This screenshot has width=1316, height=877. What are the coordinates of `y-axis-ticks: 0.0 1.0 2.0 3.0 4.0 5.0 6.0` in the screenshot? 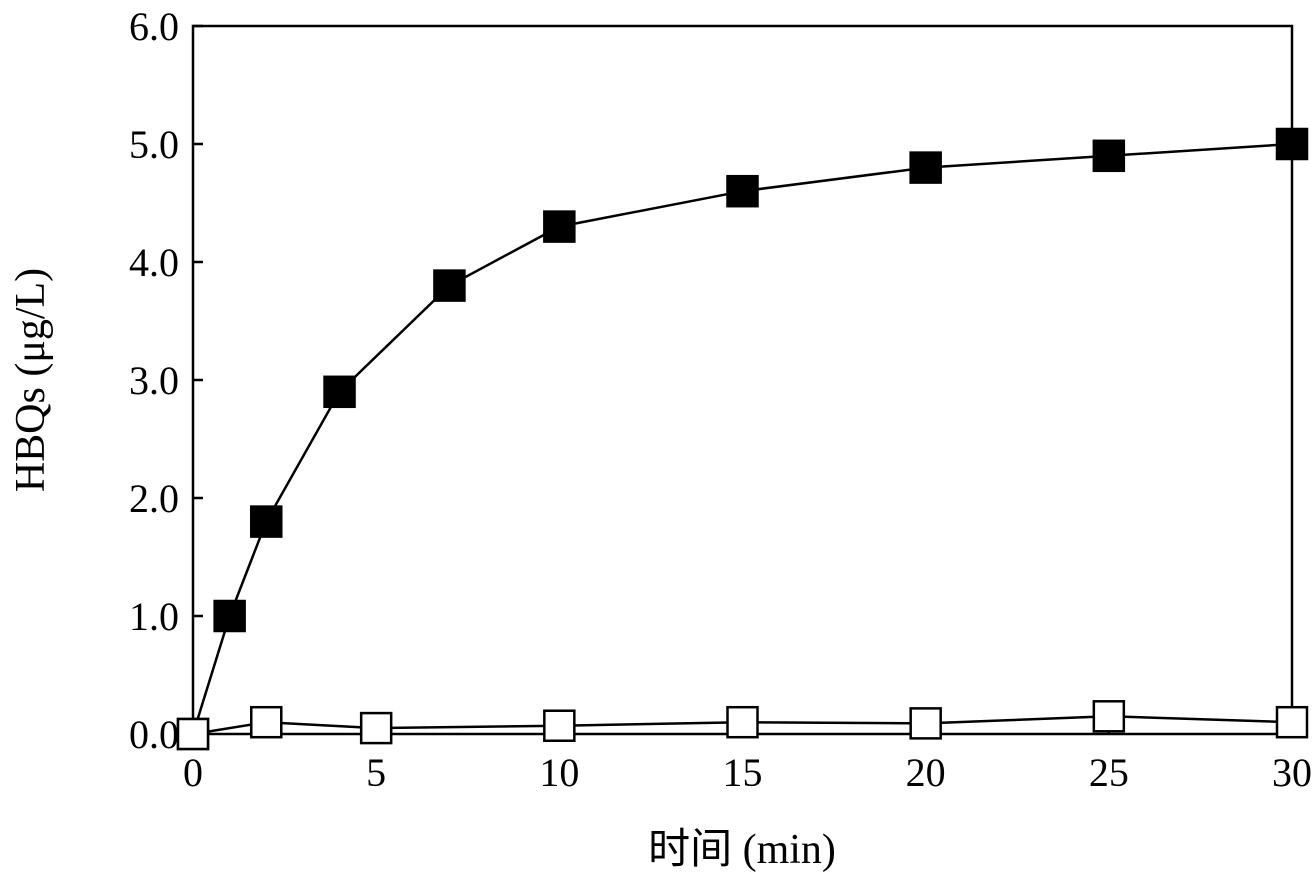 It's located at (166, 380).